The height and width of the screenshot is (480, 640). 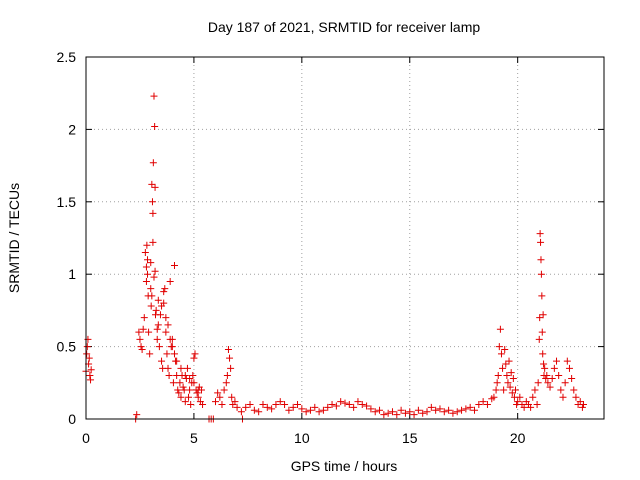 What do you see at coordinates (72, 419) in the screenshot?
I see `y-tick-label: 0` at bounding box center [72, 419].